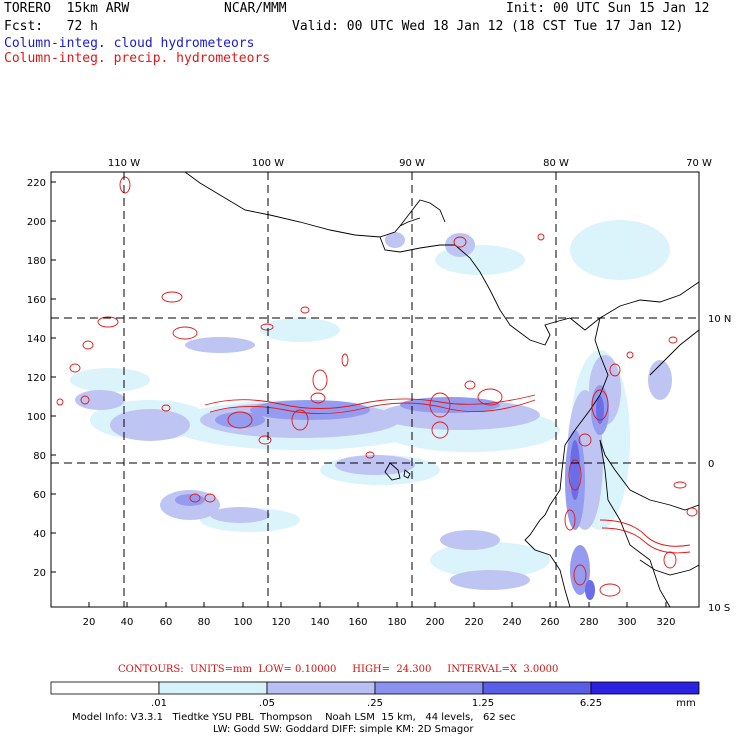  I want to click on y-label: 40, so click(39, 534).